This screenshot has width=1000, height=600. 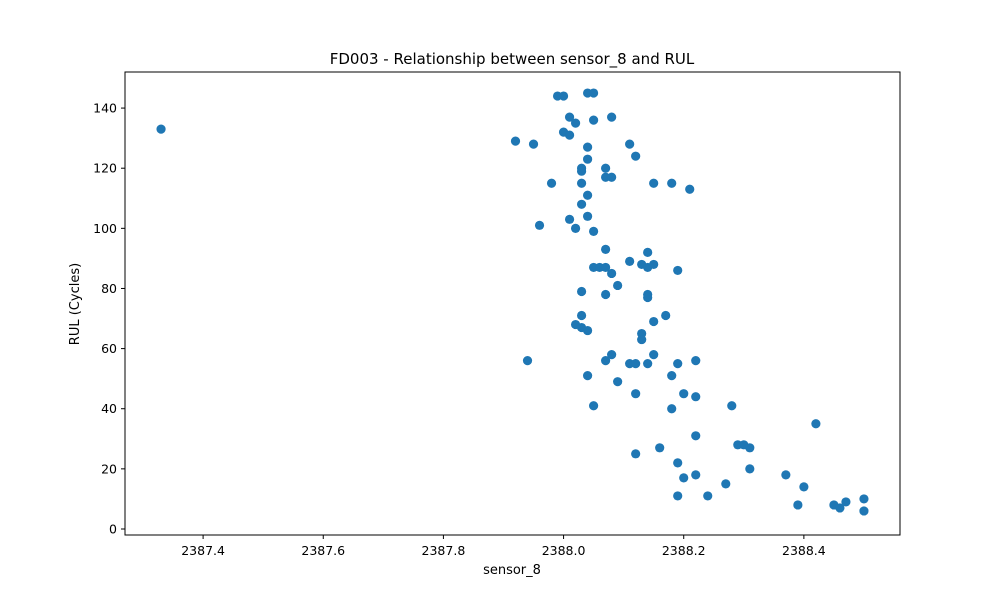 I want to click on x-axis-ticks: 2387.4 2387.6 2387.8 2388.0 2388.2 2388.4, so click(x=503, y=546).